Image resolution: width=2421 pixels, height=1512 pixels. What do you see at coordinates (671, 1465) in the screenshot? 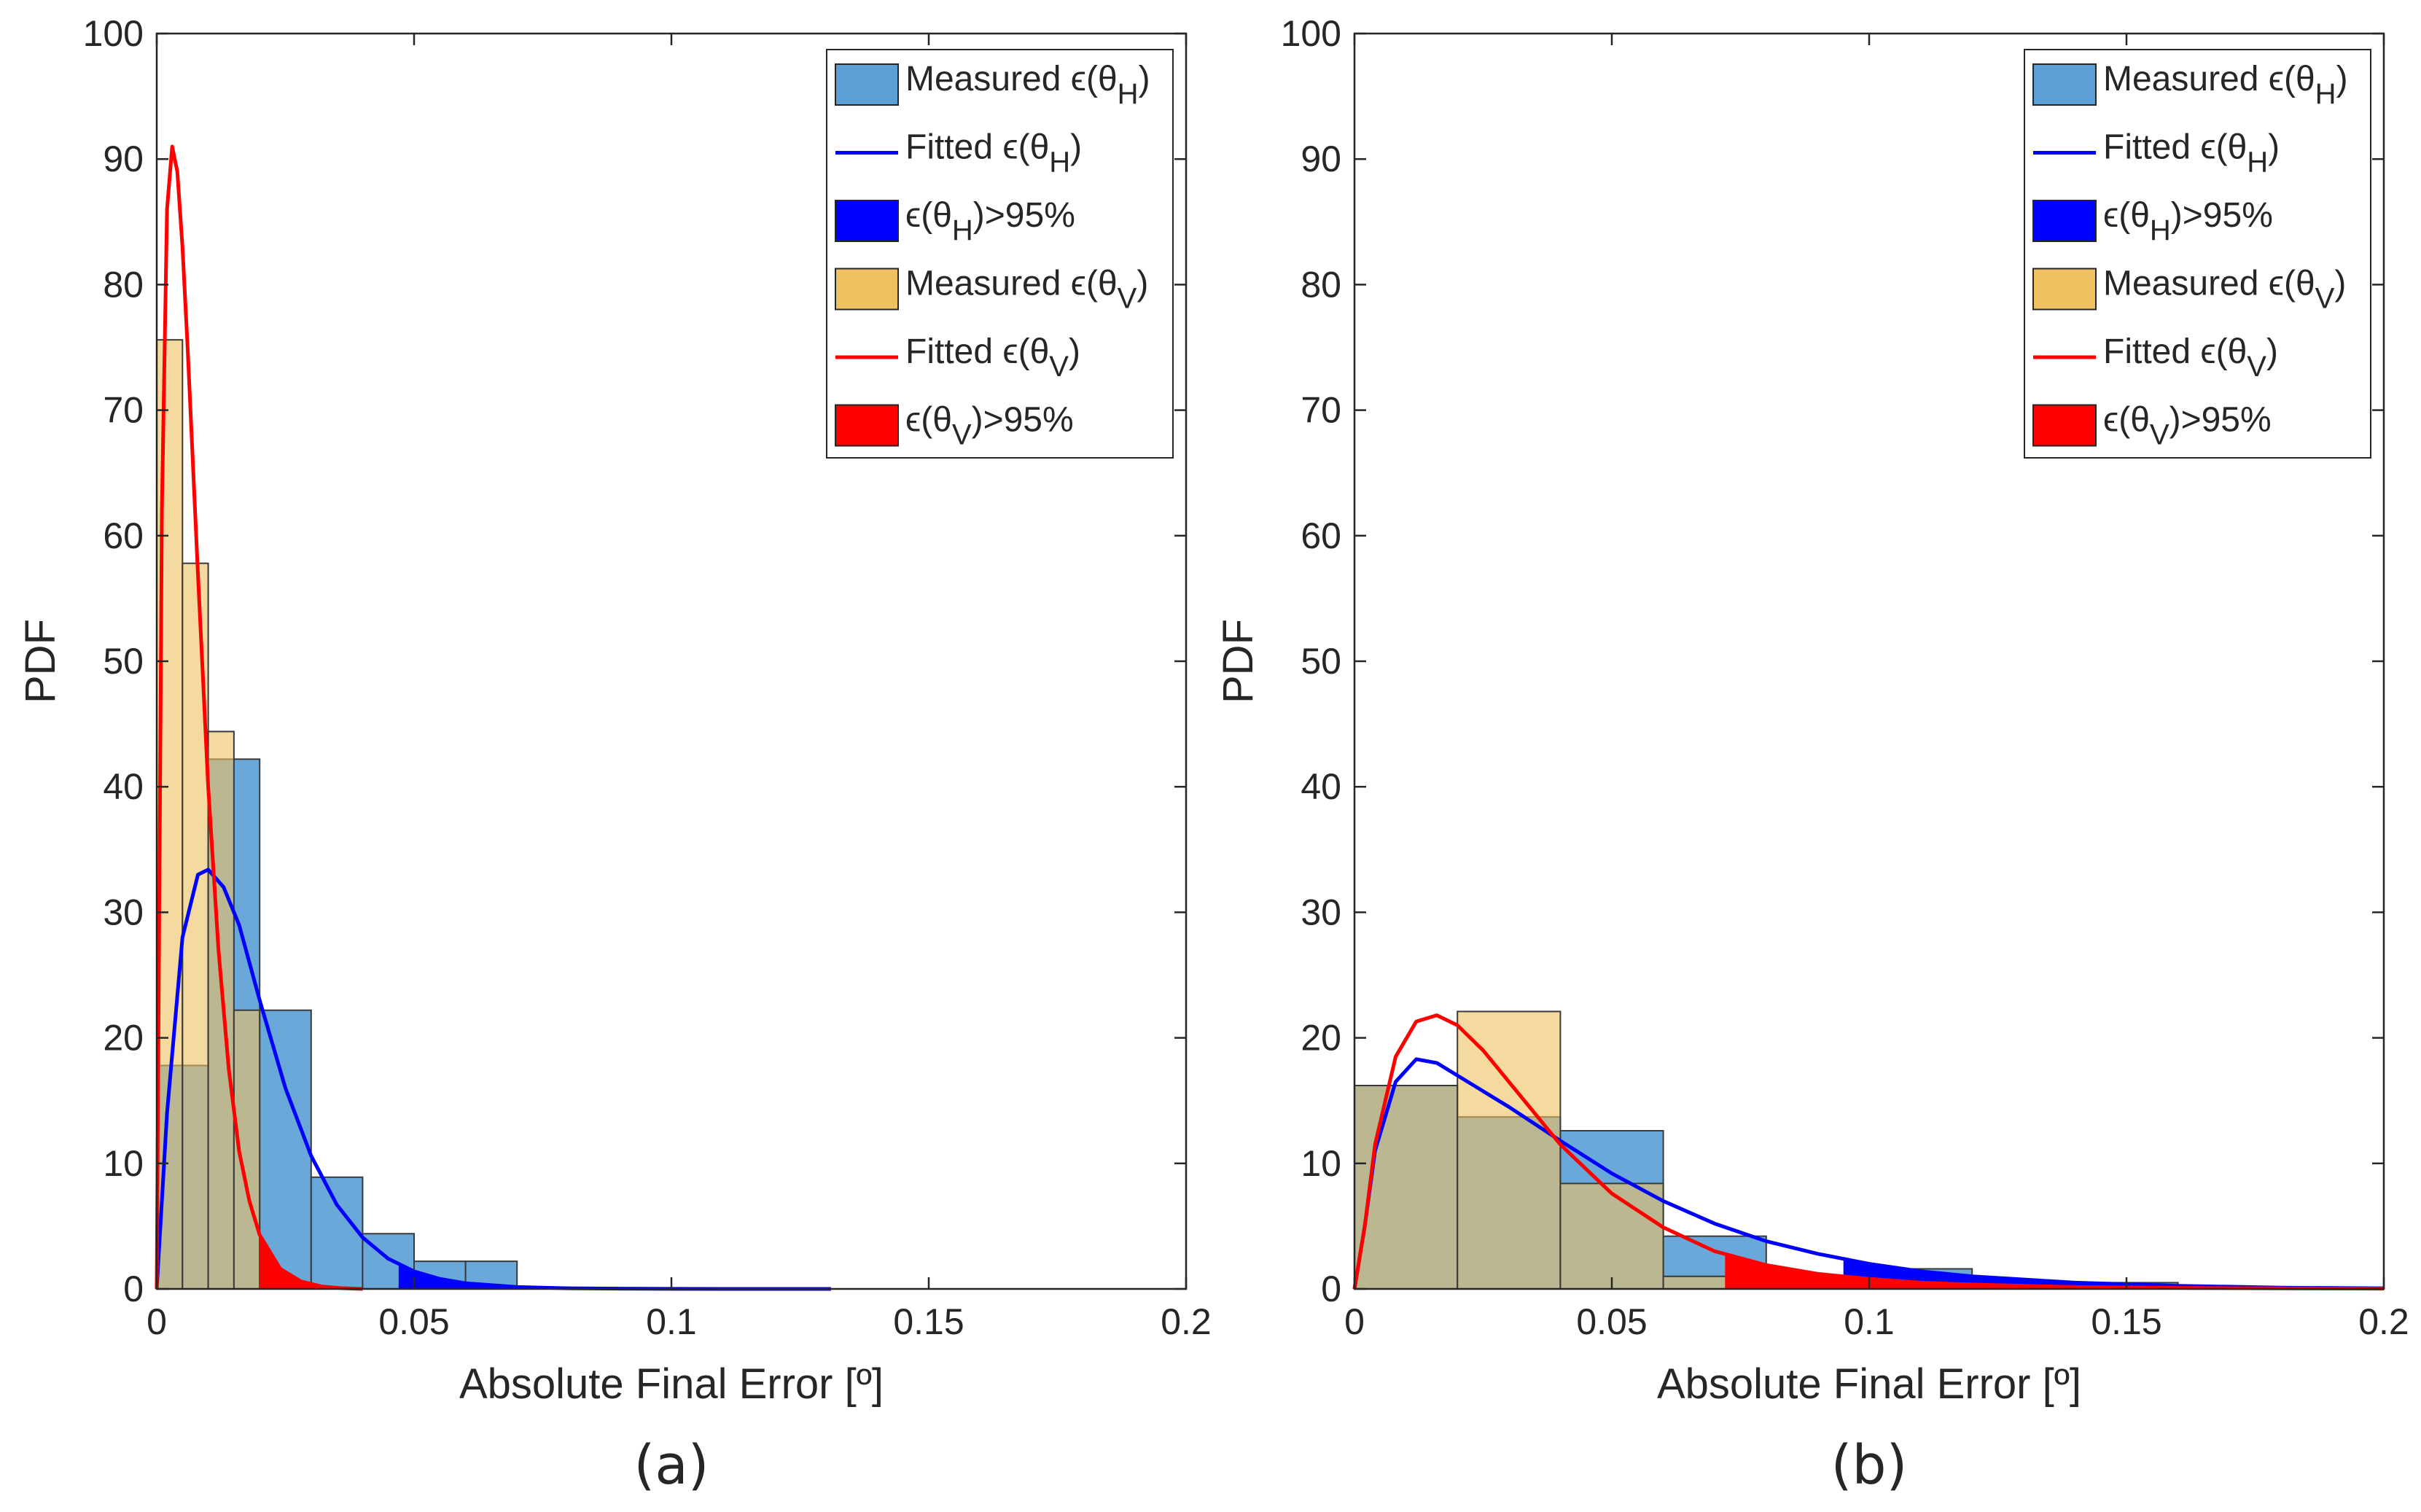
I see `panel-label: (a)` at bounding box center [671, 1465].